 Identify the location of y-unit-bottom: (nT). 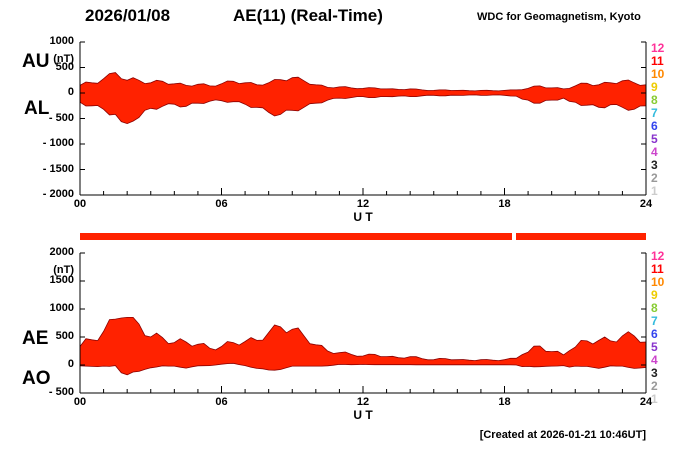
(63, 270).